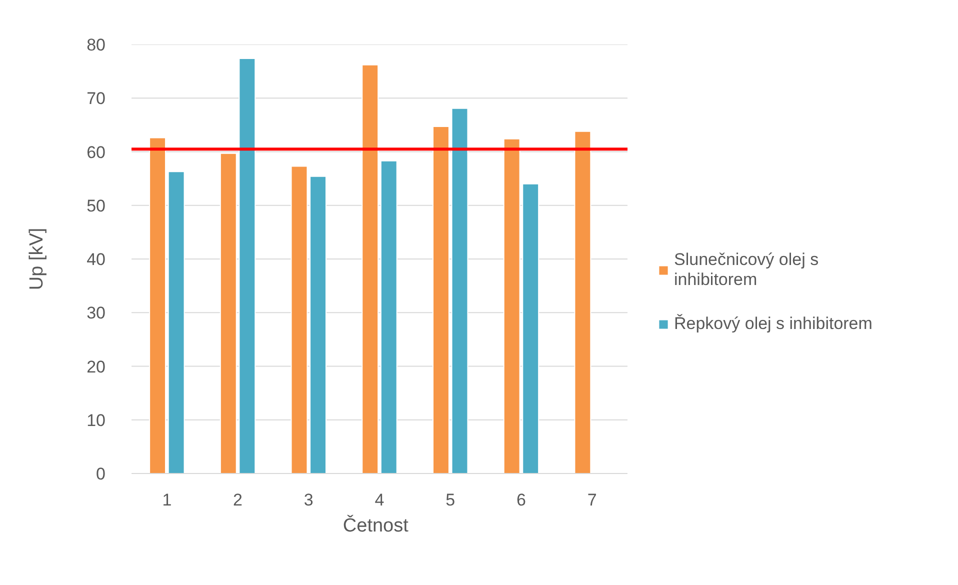  I want to click on y-tick-label: 10, so click(96, 420).